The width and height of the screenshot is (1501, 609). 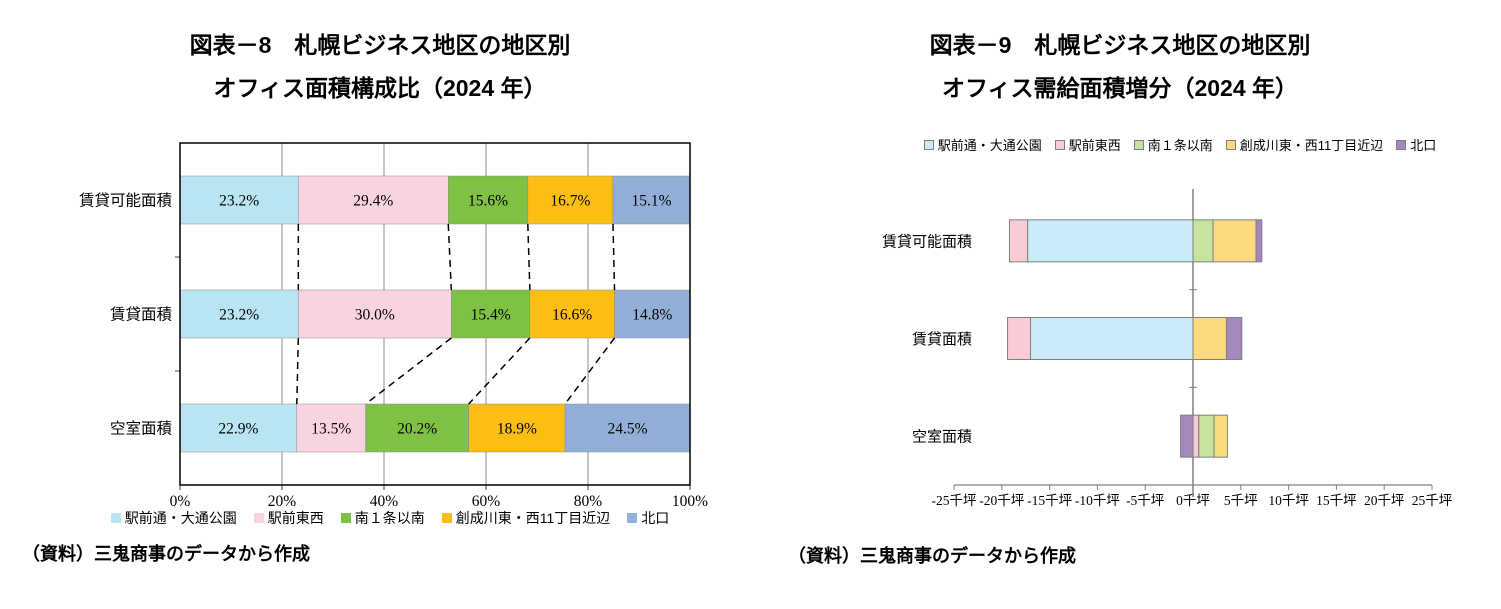 What do you see at coordinates (588, 501) in the screenshot?
I see `x-tick-label: 80%` at bounding box center [588, 501].